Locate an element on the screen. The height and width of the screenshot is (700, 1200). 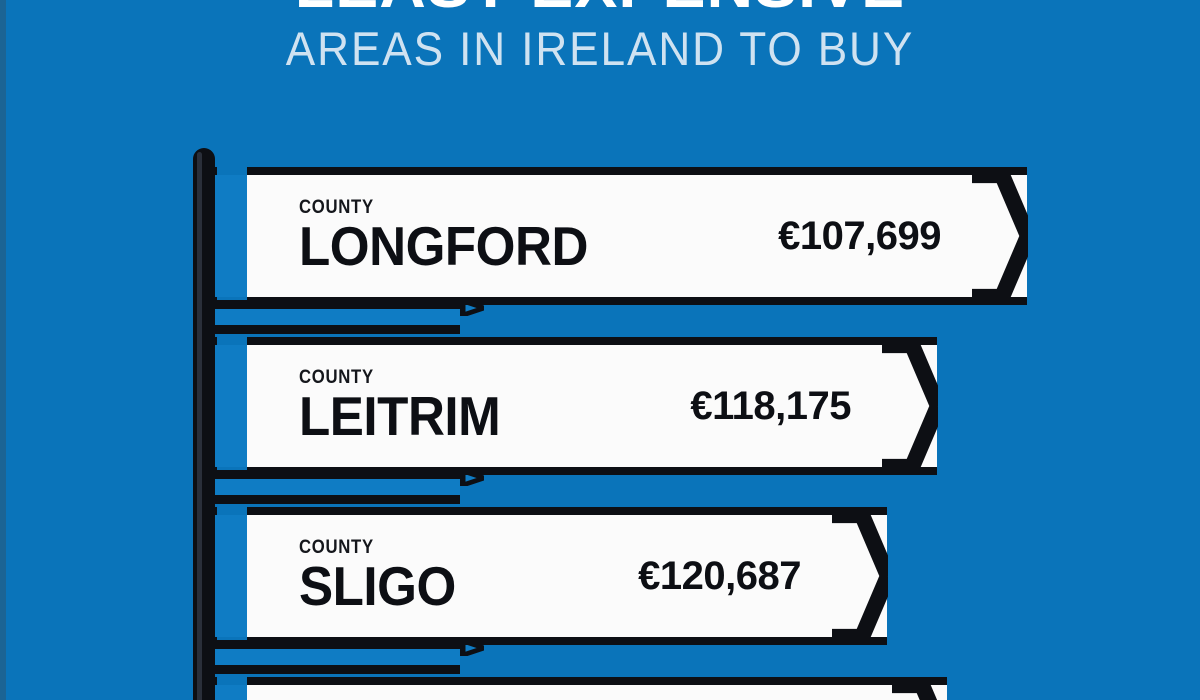
sign-panel: COUNTY LEITRIM €118,175 is located at coordinates (592, 406).